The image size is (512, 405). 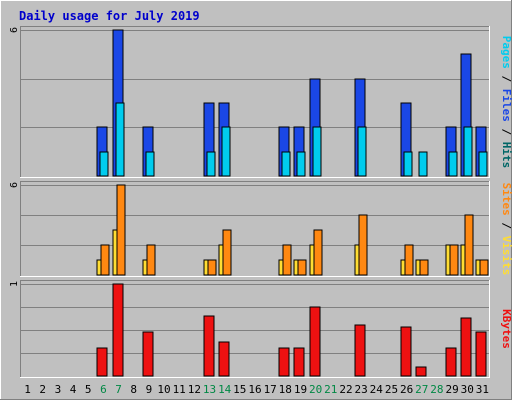 I want to click on x-tick-label-day-17: 17, so click(x=270, y=389).